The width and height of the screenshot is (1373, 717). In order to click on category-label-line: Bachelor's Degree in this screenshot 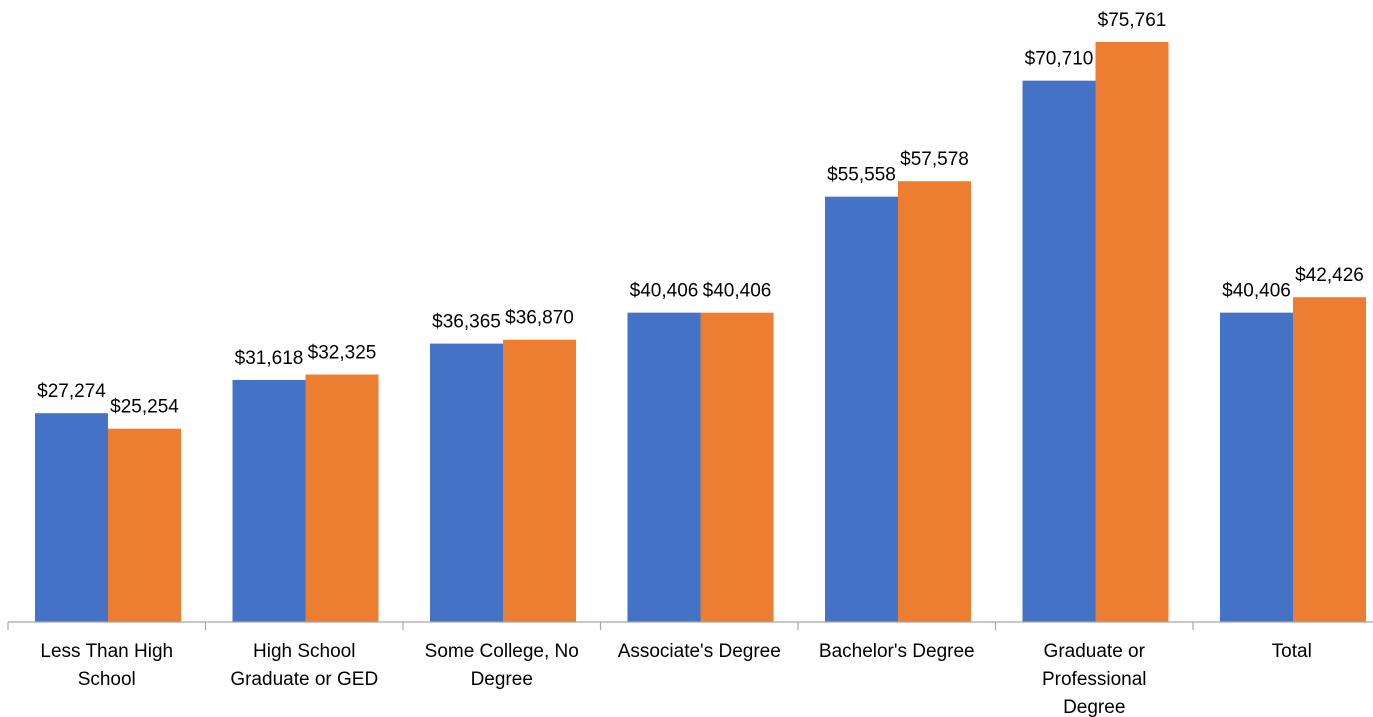, I will do `click(897, 651)`.